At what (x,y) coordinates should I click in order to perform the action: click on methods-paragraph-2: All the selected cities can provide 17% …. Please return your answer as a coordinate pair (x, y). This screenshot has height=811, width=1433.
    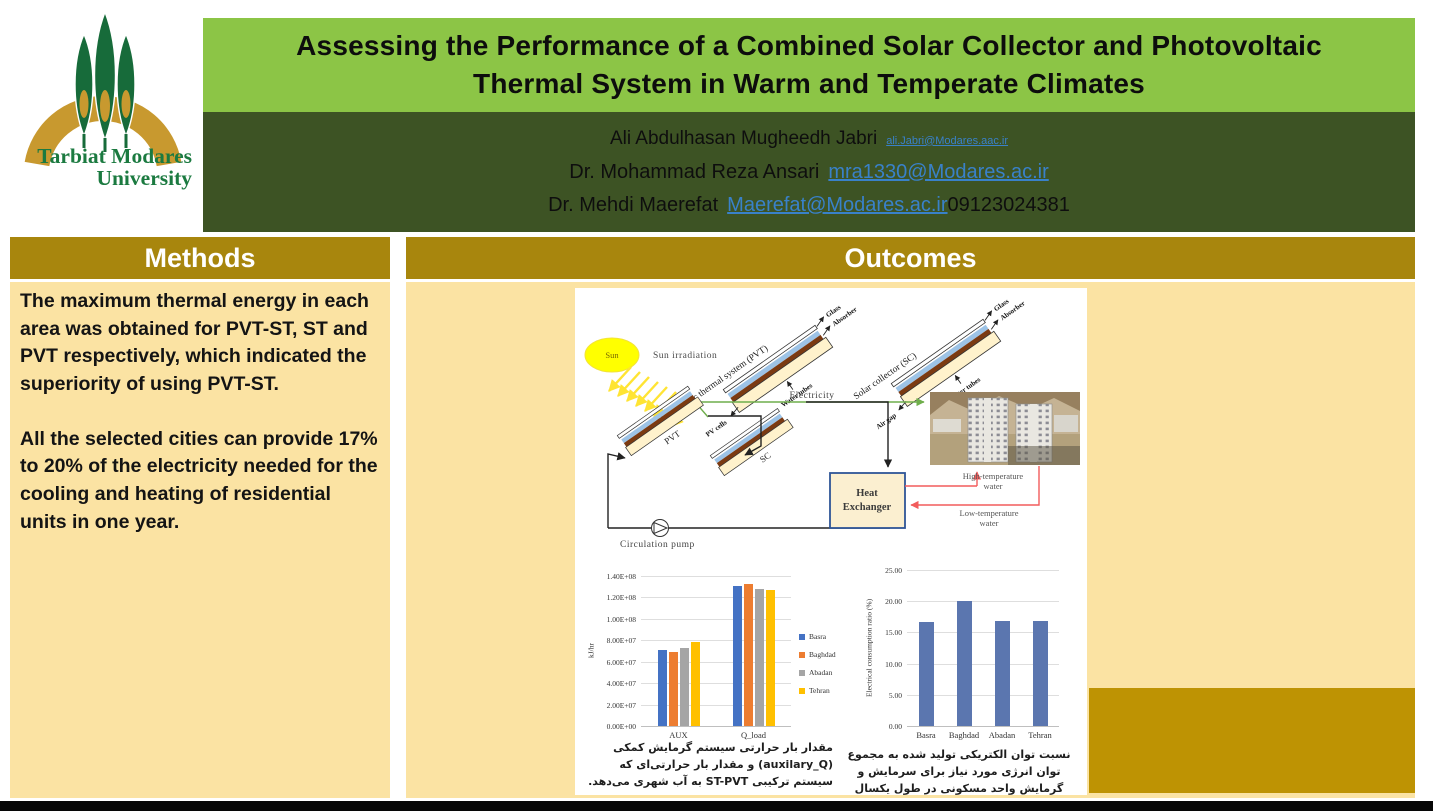
    Looking at the image, I should click on (199, 480).